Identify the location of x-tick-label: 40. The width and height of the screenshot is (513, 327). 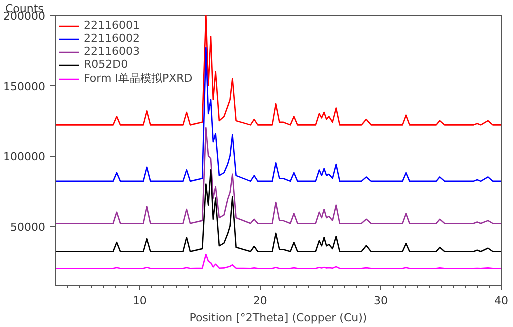
(501, 301).